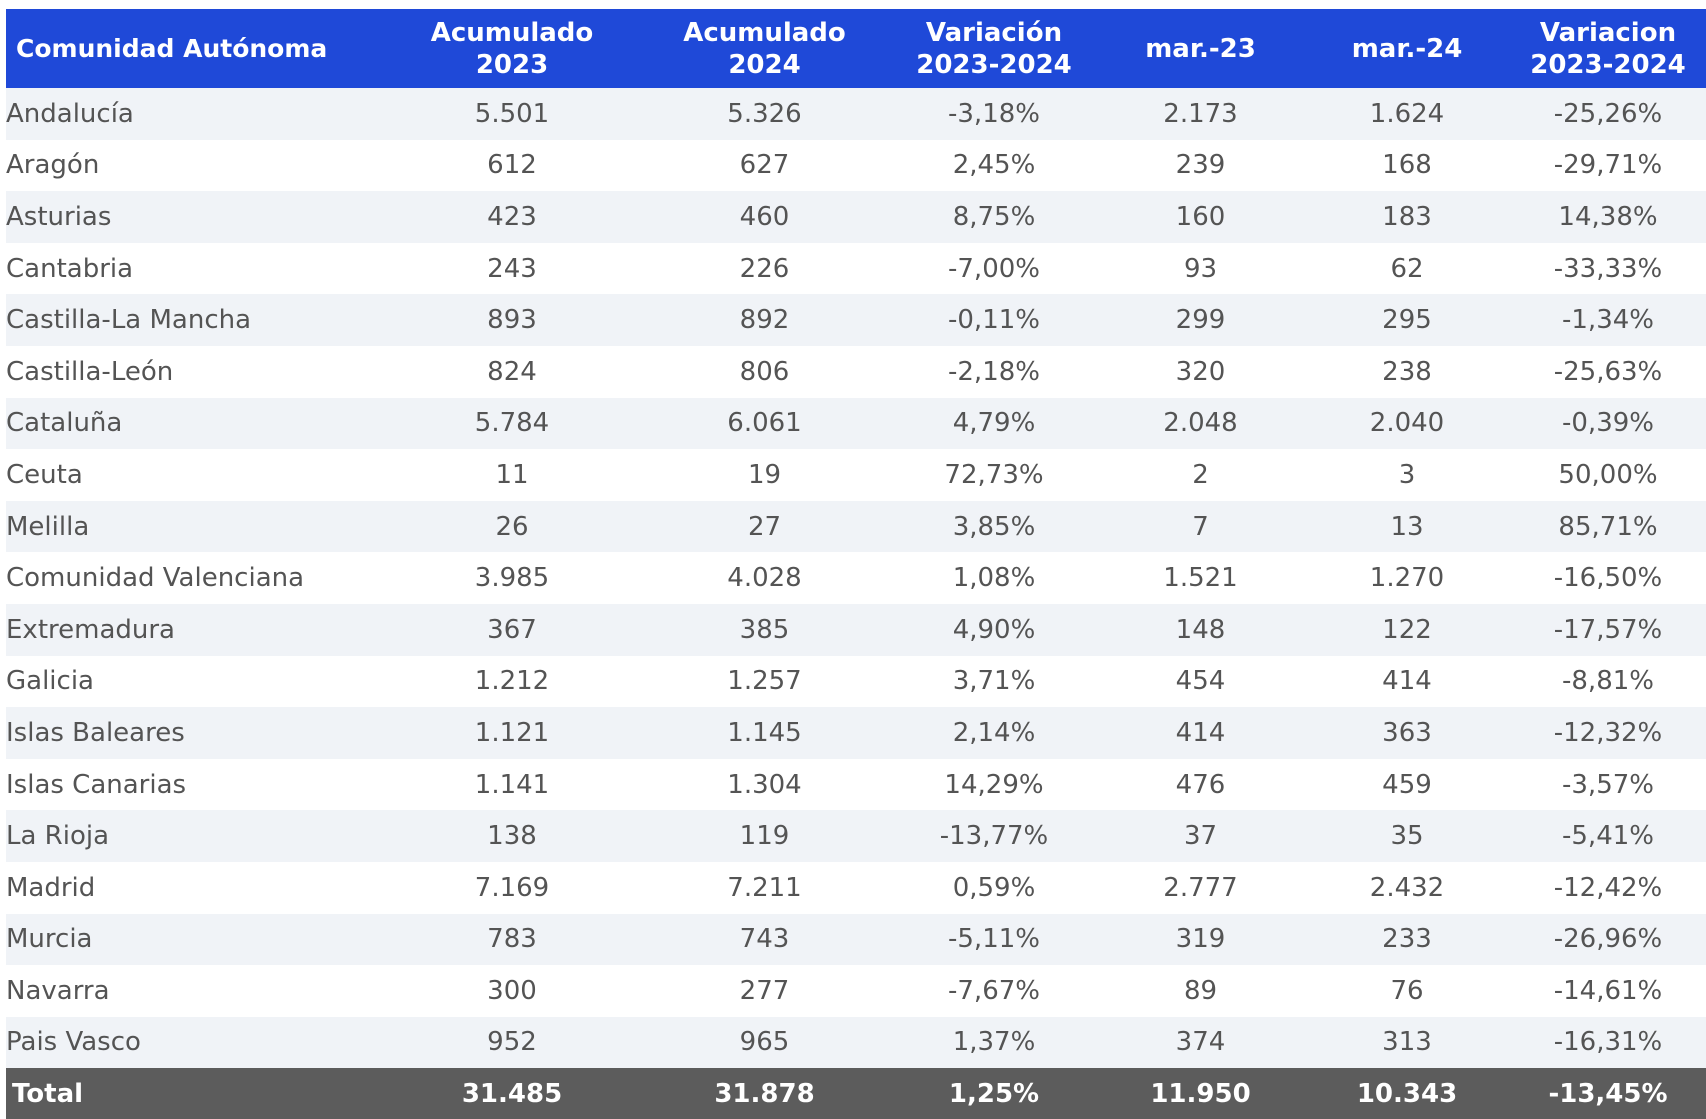 This screenshot has height=1119, width=1706. Describe the element at coordinates (856, 268) in the screenshot. I see `table-row: Cantabria 243 226 -7,00% 93 62 -33,33%` at that location.